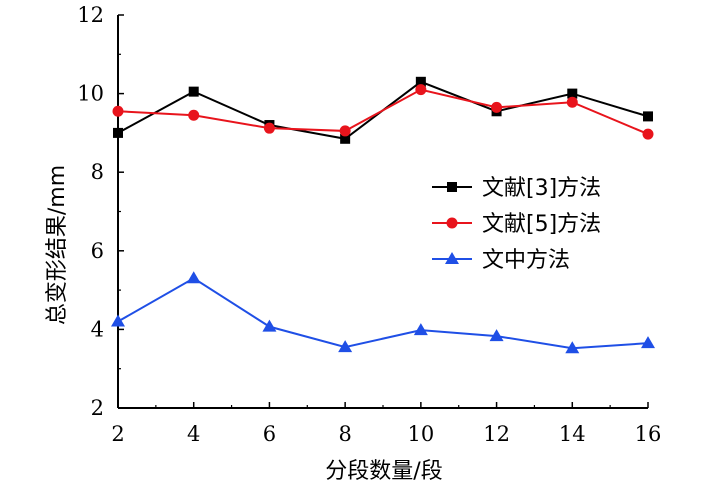 The height and width of the screenshot is (491, 709). I want to click on x-tick-label: 16, so click(648, 434).